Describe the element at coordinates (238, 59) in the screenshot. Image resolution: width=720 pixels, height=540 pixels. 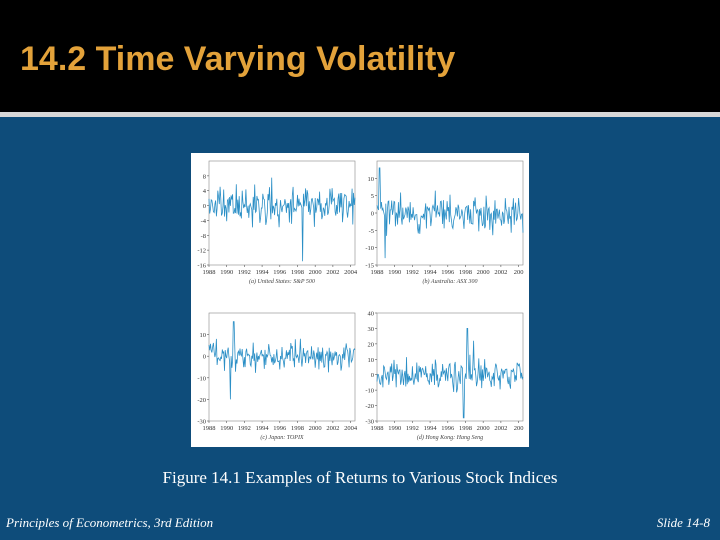
I see `slide-title: 14.2 Time Varying Volatility` at that location.